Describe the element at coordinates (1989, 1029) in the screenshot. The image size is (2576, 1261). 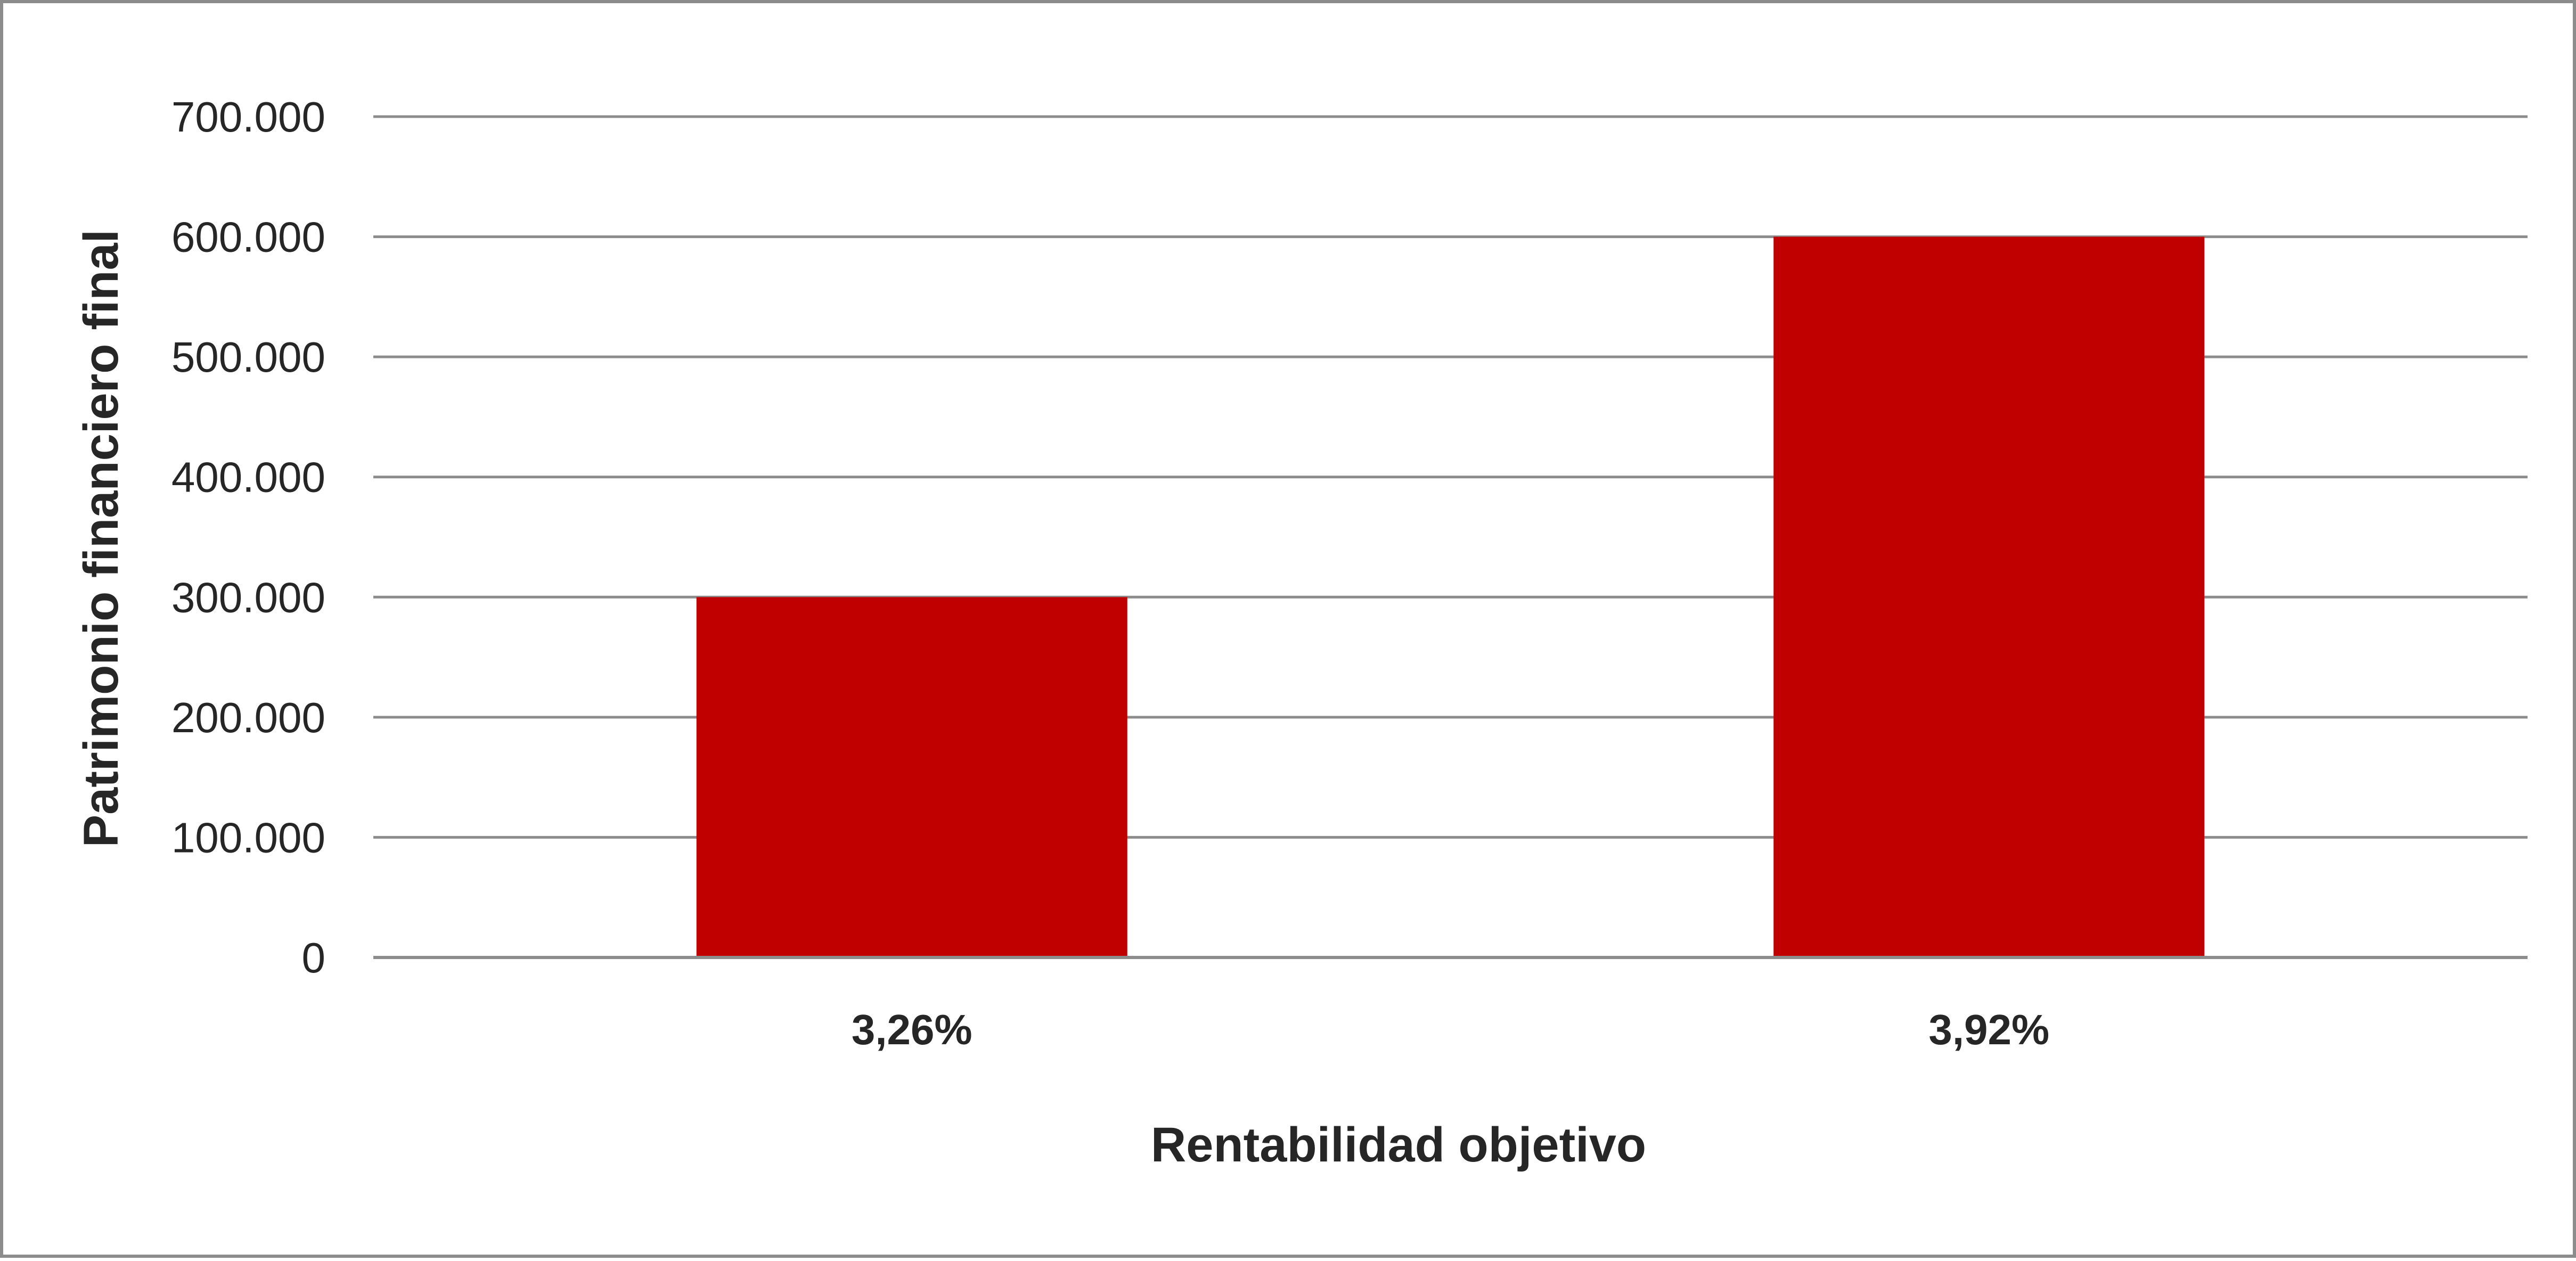
I see `x-tick-label: 3,92%` at that location.